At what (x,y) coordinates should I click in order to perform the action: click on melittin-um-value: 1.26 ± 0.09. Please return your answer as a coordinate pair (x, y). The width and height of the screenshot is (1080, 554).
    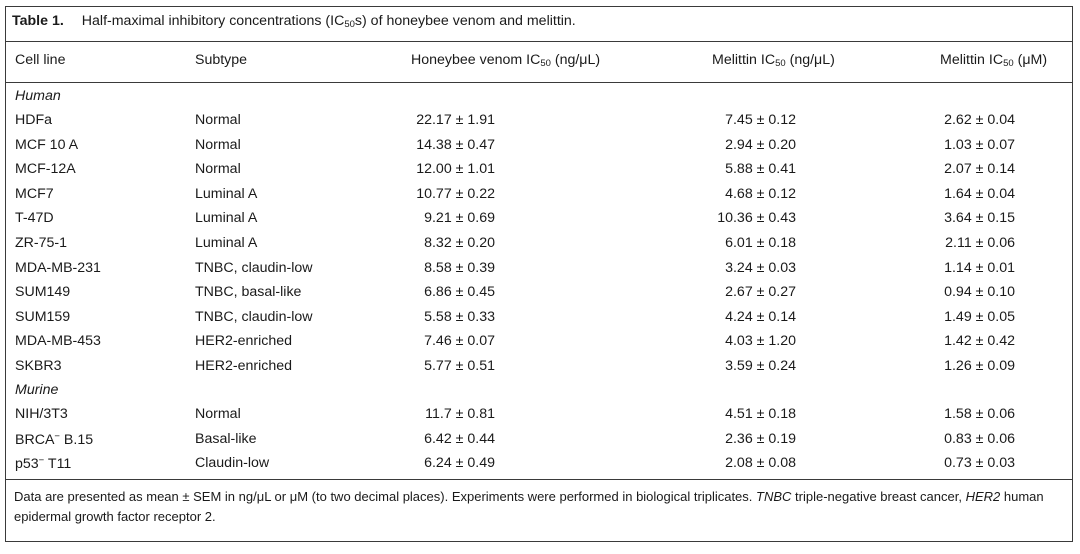
    Looking at the image, I should click on (979, 366).